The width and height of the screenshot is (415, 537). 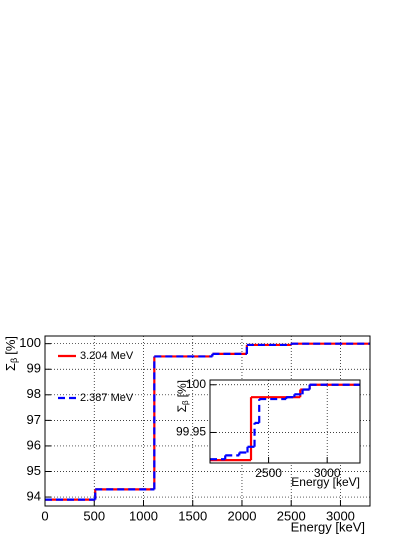 I want to click on x-tick-label: 1500, so click(x=192, y=515).